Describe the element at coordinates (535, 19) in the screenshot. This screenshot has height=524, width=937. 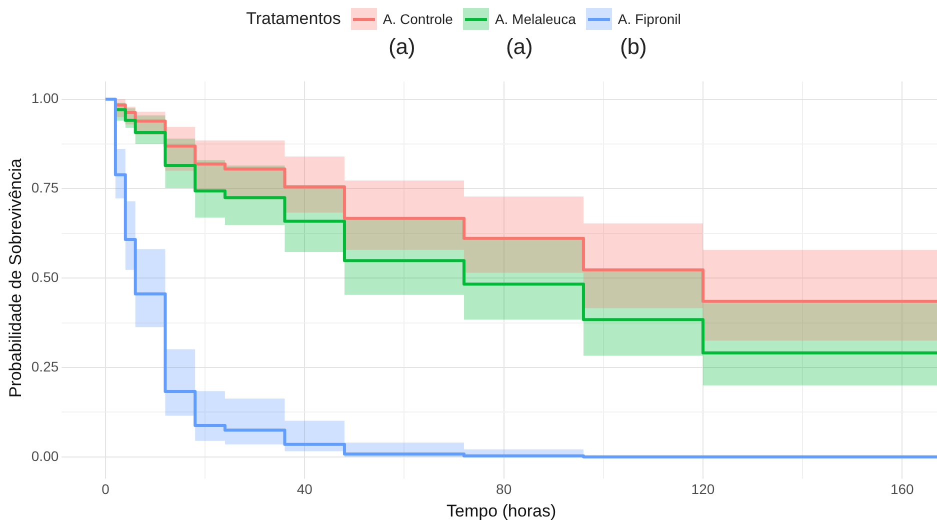
I see `legend-label: A. Melaleuca` at that location.